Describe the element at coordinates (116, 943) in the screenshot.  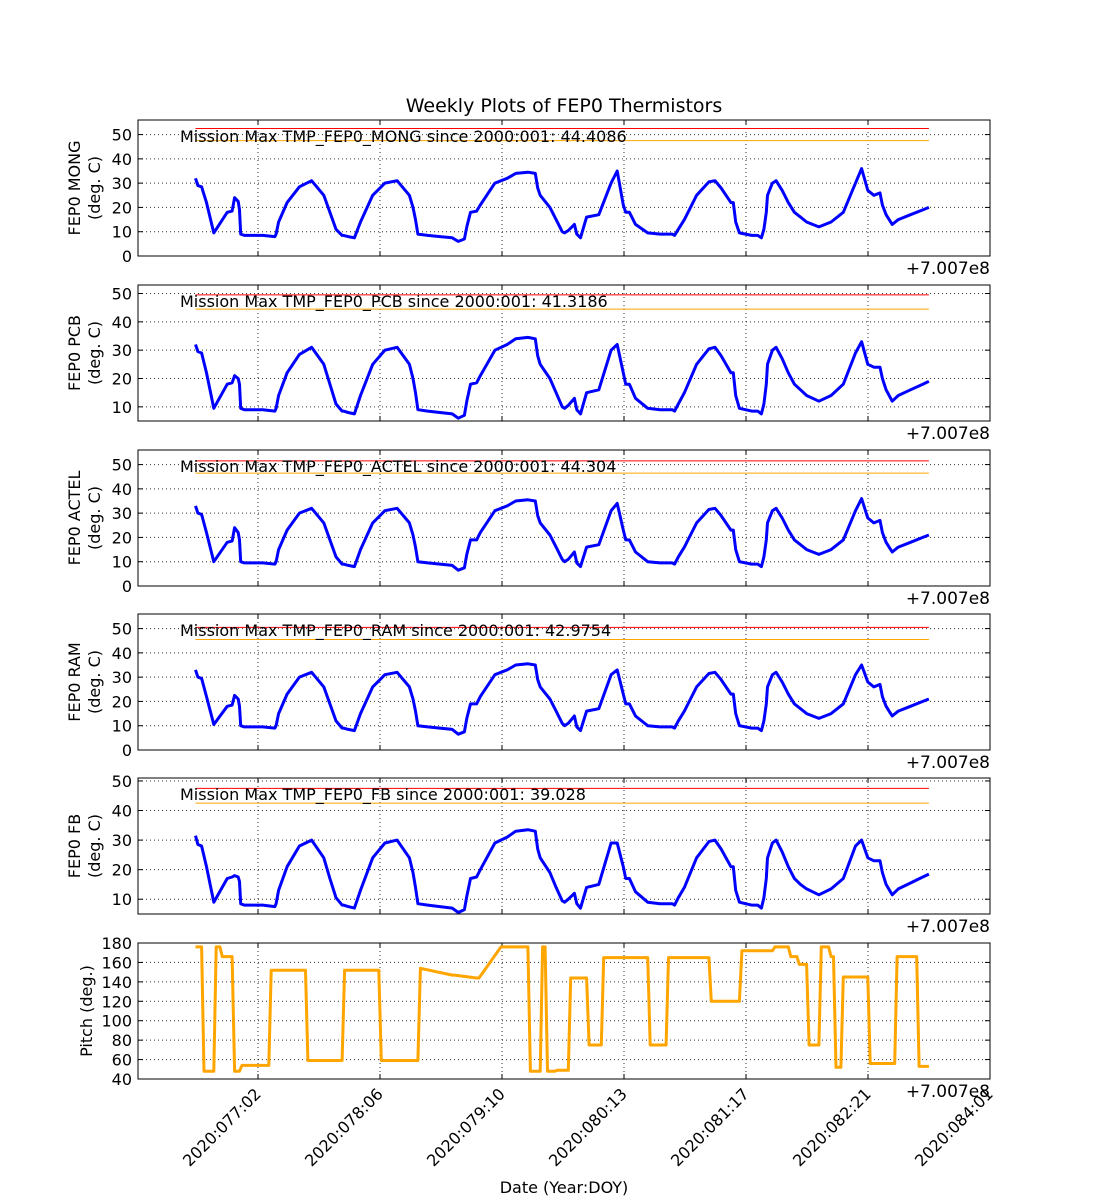
I see `y-tick-label: 180` at that location.